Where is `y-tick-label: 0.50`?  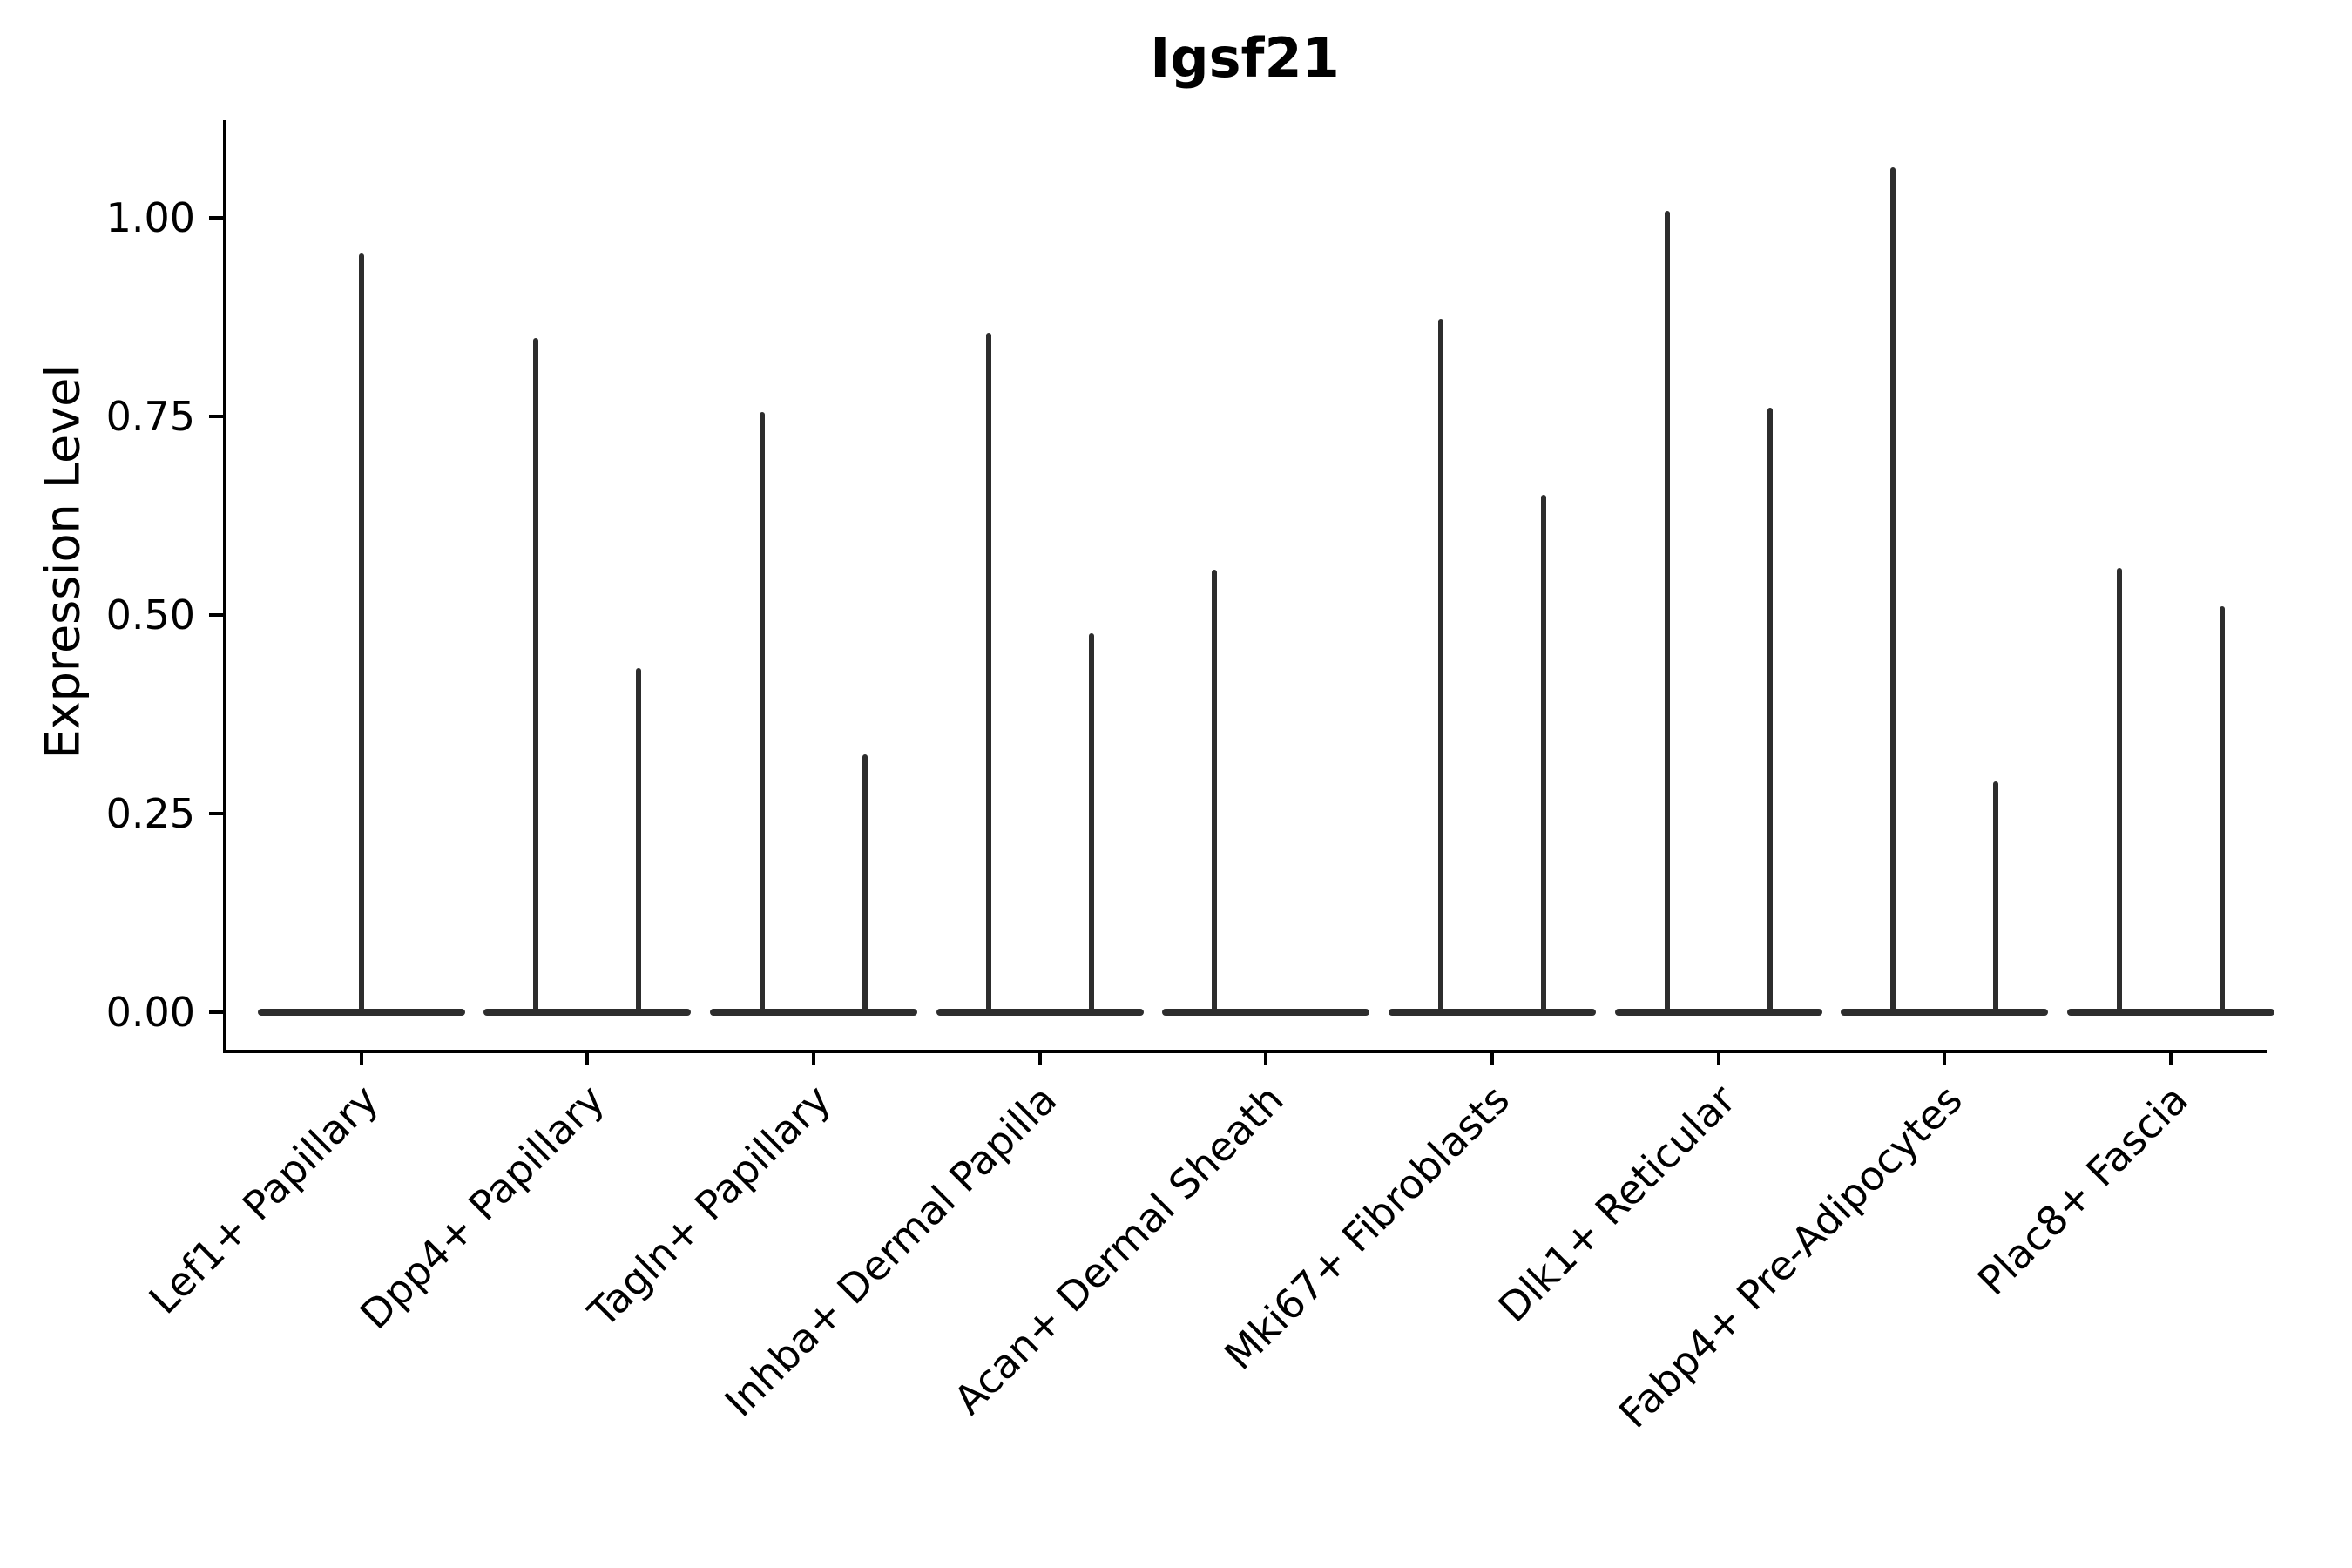
y-tick-label: 0.50 is located at coordinates (150, 615).